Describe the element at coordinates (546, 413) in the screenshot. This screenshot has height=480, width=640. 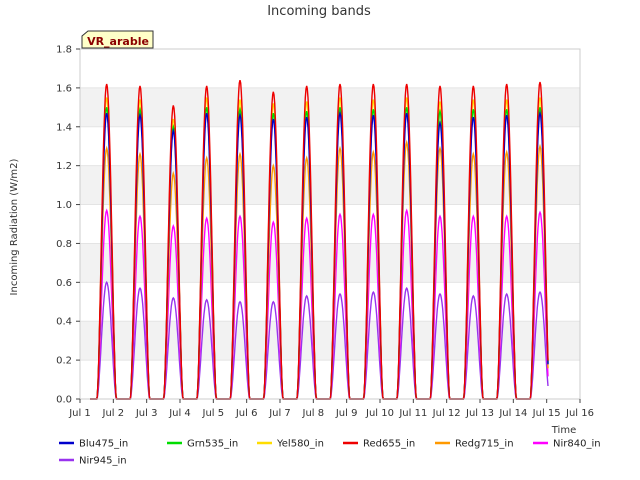
I see `x-tick-label: Jul 15` at that location.